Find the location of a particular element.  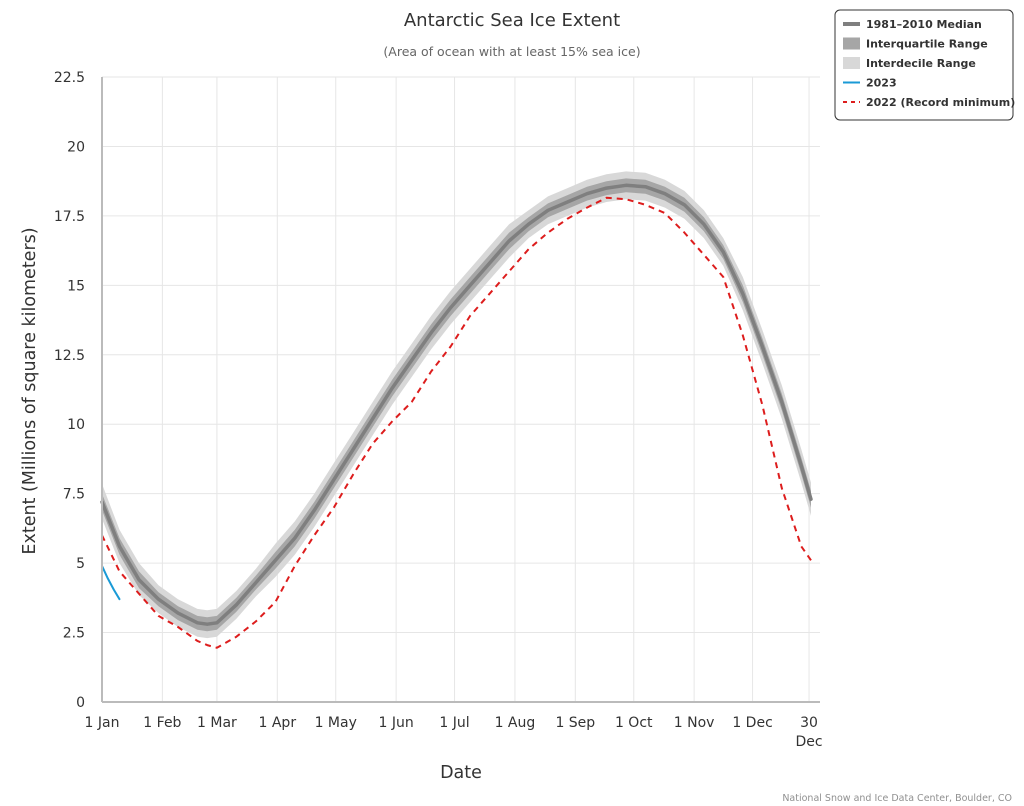

y-tick-label: 12.5 is located at coordinates (69, 356).